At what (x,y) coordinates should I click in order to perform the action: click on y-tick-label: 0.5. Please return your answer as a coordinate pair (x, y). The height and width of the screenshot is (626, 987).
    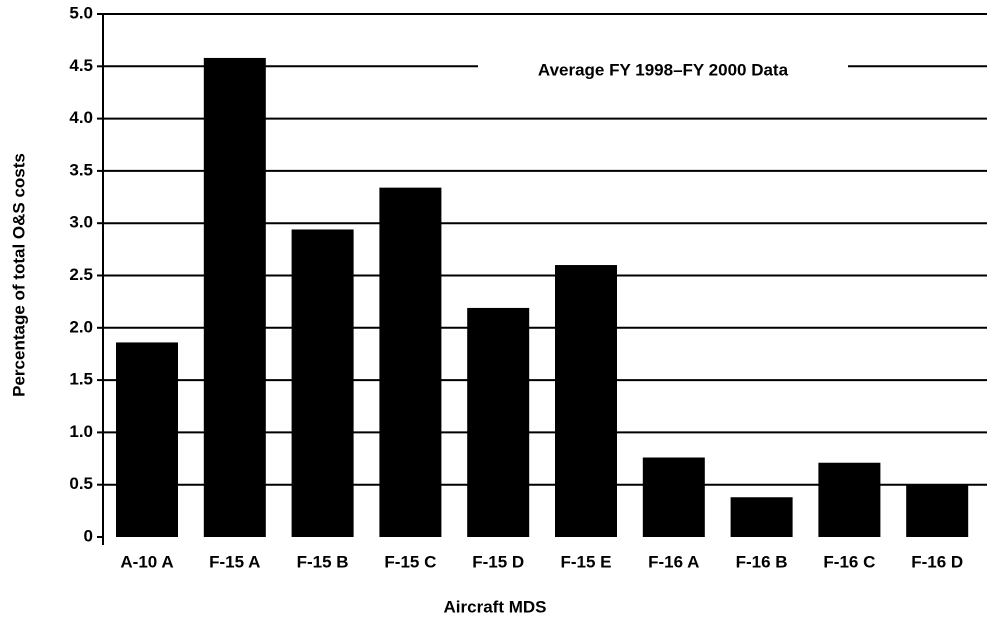
    Looking at the image, I should click on (81, 483).